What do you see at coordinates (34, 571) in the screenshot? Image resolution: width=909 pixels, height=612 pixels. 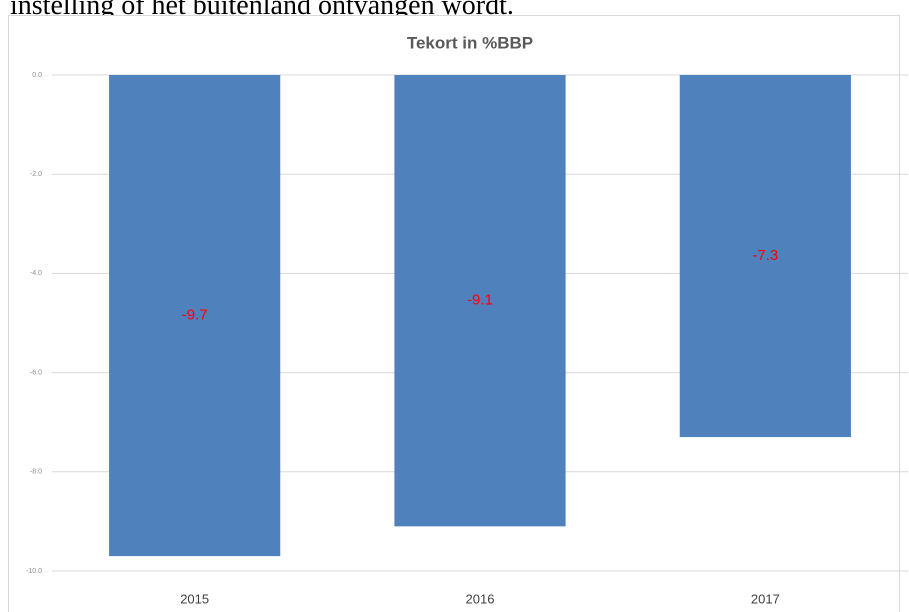 I see `y-tick-label: -10.0` at bounding box center [34, 571].